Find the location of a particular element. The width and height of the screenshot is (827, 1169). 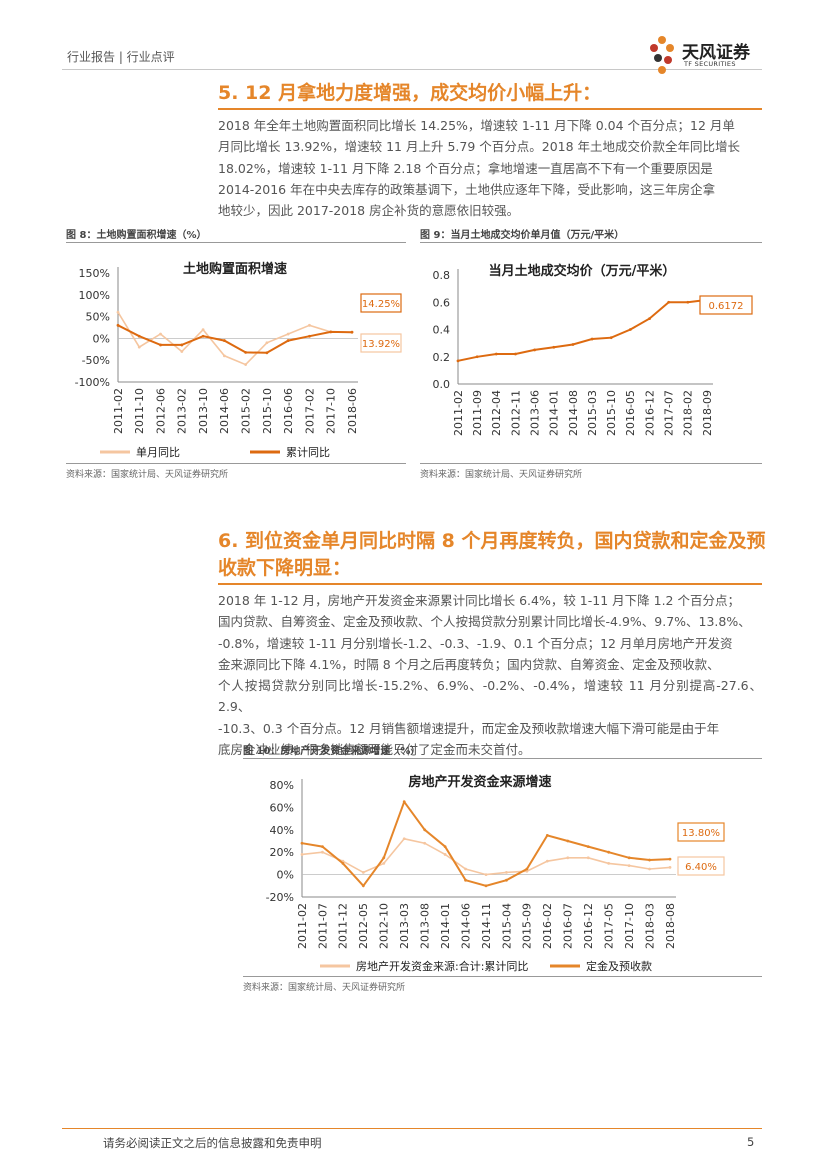

y-tick-label: 40% is located at coordinates (282, 830).